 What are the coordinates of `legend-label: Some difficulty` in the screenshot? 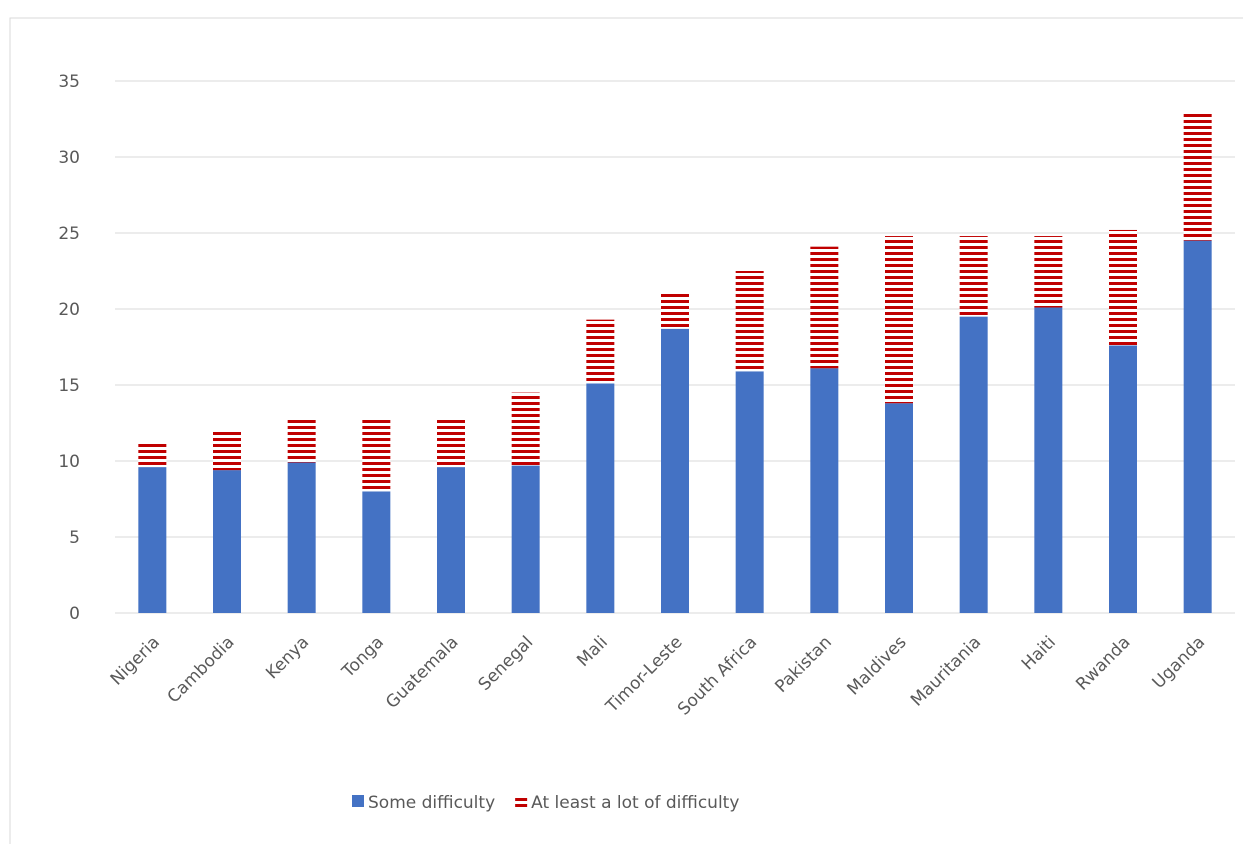 It's located at (431, 803).